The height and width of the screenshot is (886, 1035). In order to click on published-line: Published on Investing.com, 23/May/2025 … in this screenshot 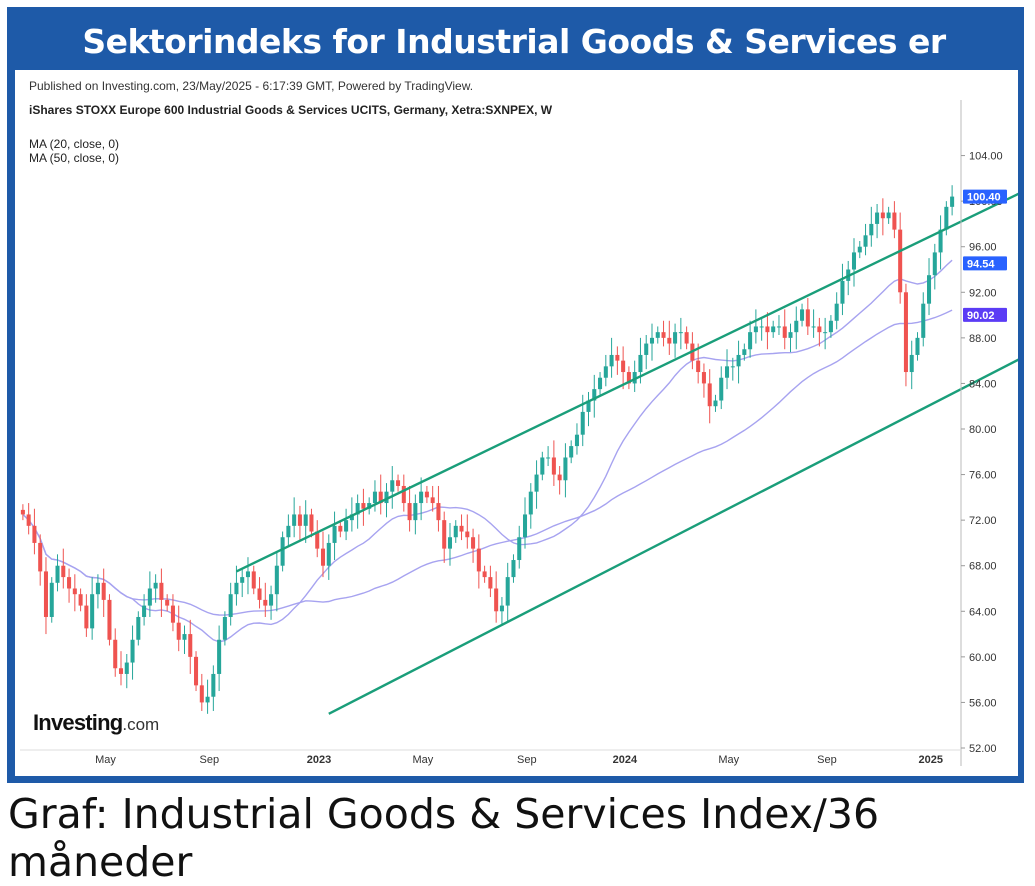, I will do `click(251, 86)`.